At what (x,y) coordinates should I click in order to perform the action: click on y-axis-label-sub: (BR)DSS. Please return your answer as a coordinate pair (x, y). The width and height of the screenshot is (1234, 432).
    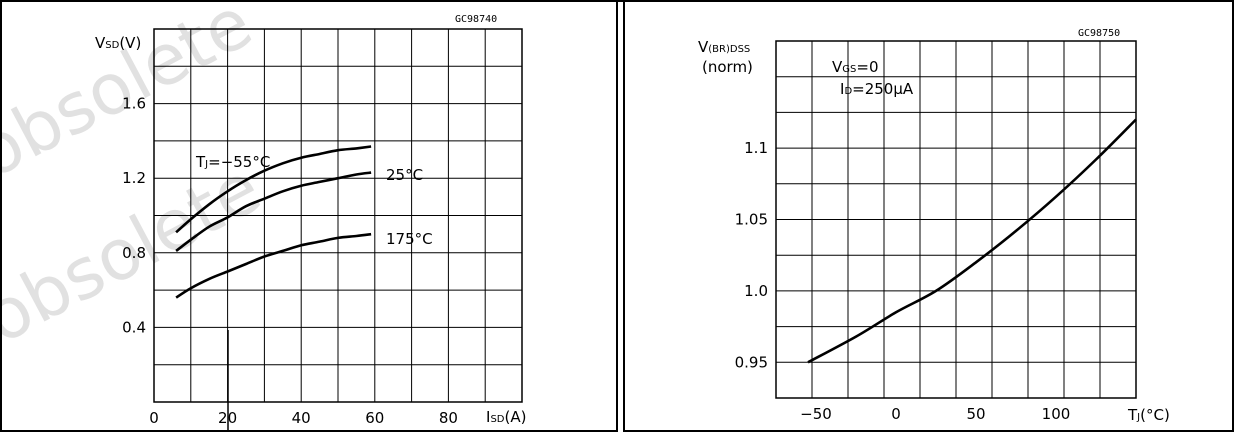
    Looking at the image, I should click on (729, 49).